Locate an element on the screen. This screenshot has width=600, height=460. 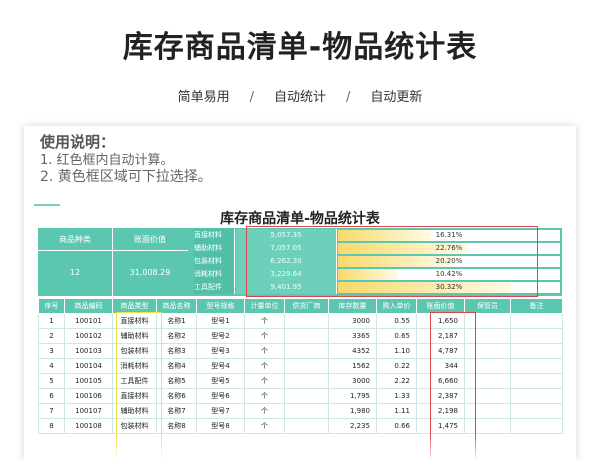
category-bar-track: 16.31% is located at coordinates (449, 235).